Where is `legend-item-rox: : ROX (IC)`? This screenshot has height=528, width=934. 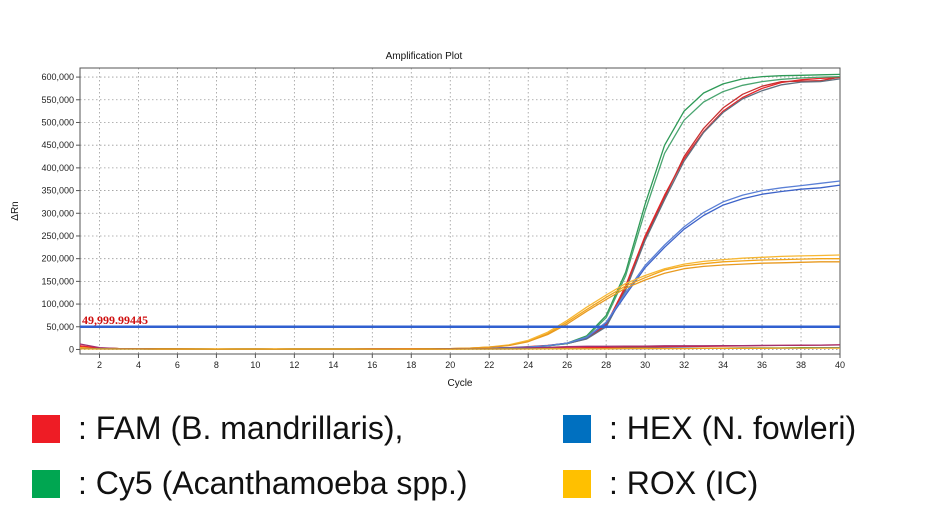
legend-item-rox: : ROX (IC) is located at coordinates (660, 483).